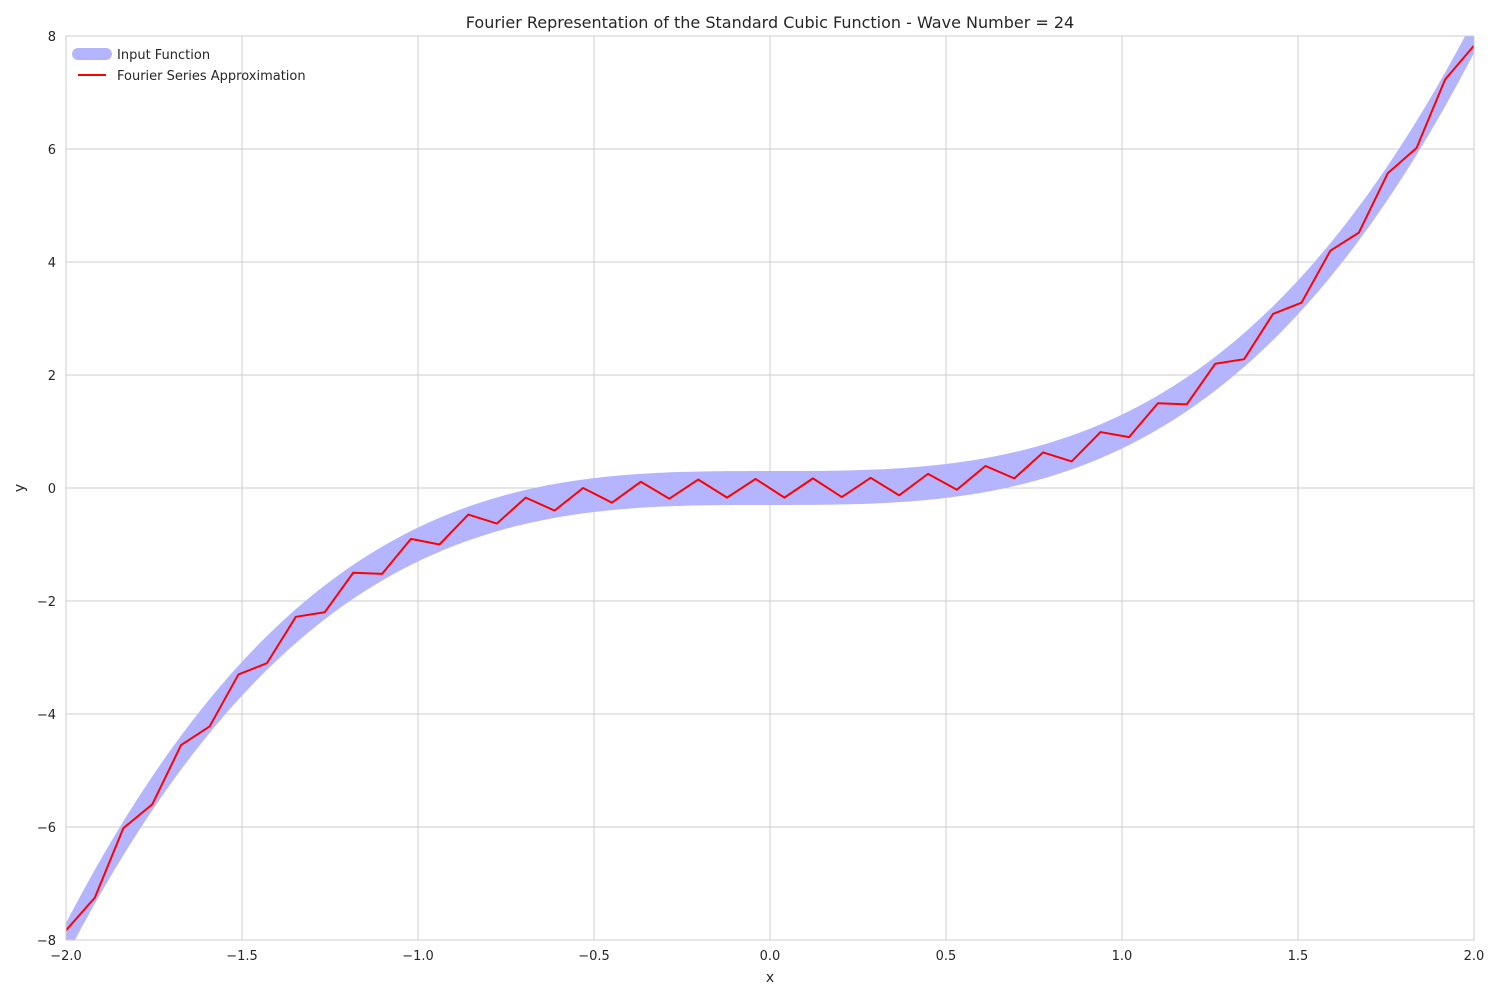  I want to click on y-tick-label: −8, so click(46, 941).